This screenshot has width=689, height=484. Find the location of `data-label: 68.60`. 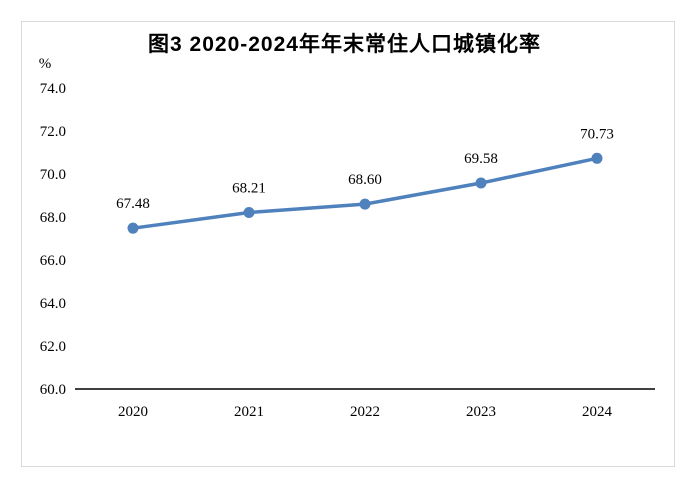

data-label: 68.60 is located at coordinates (365, 180).